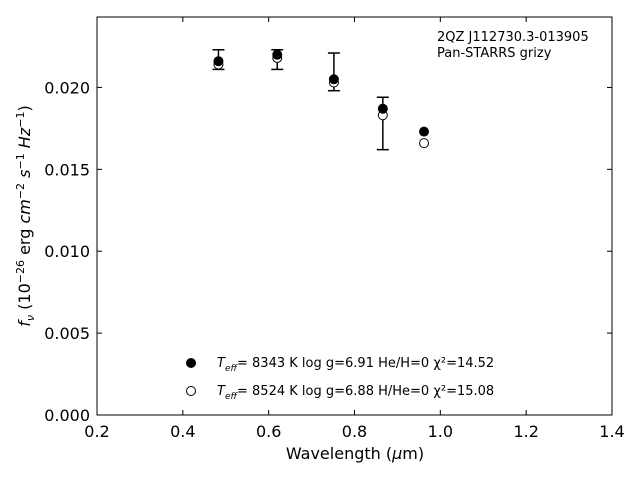 The height and width of the screenshot is (480, 640). Describe the element at coordinates (525, 431) in the screenshot. I see `x-tick-label: 1.2` at that location.